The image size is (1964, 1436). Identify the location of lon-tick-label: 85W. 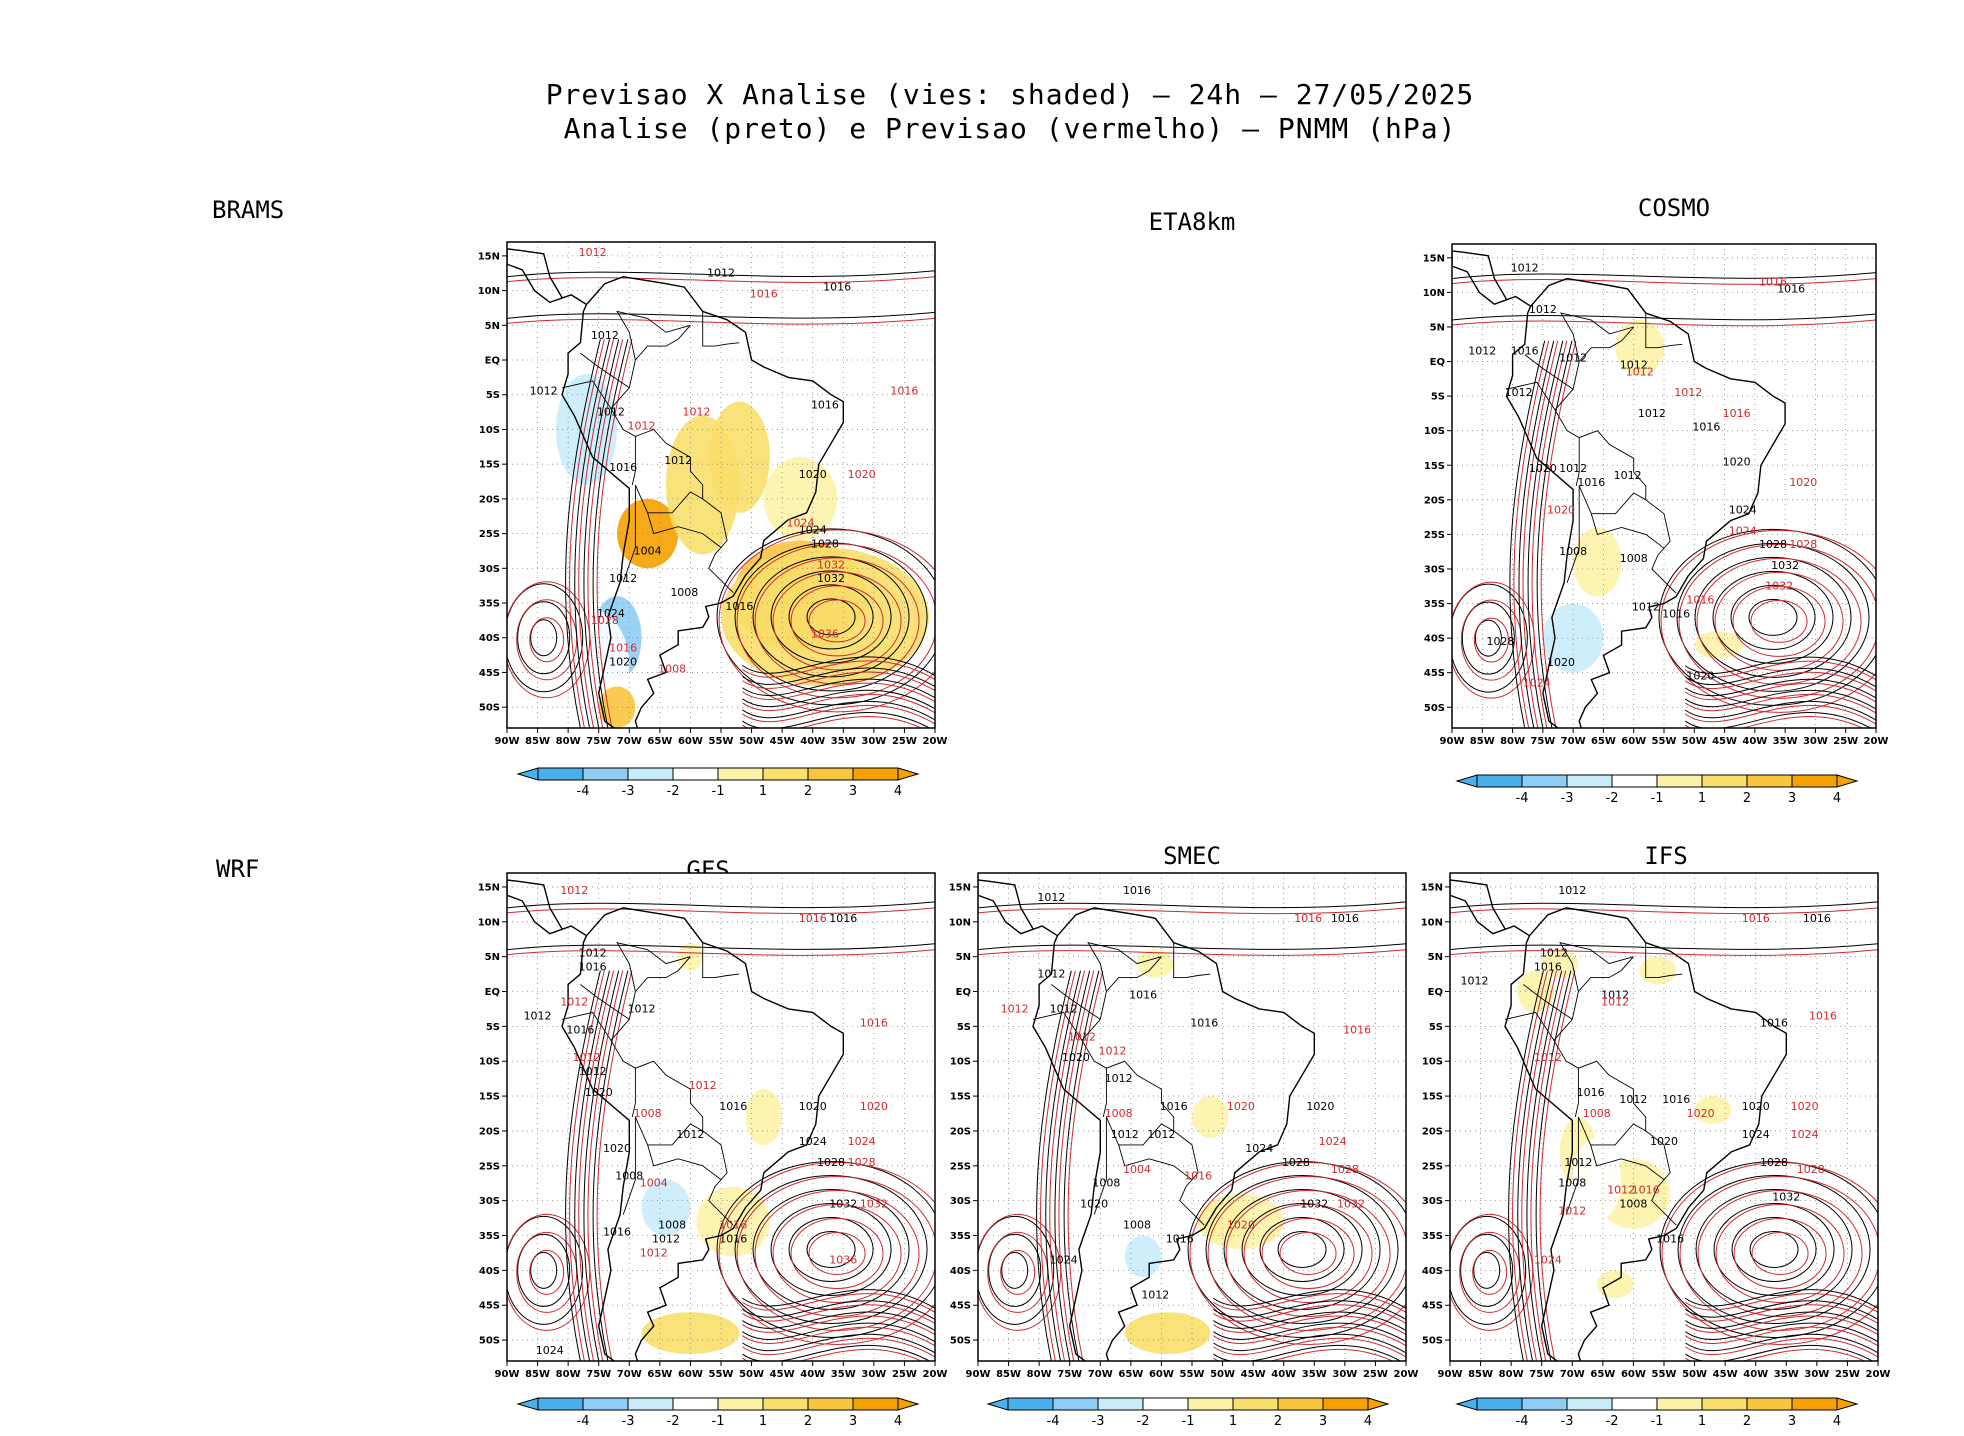
(1482, 741).